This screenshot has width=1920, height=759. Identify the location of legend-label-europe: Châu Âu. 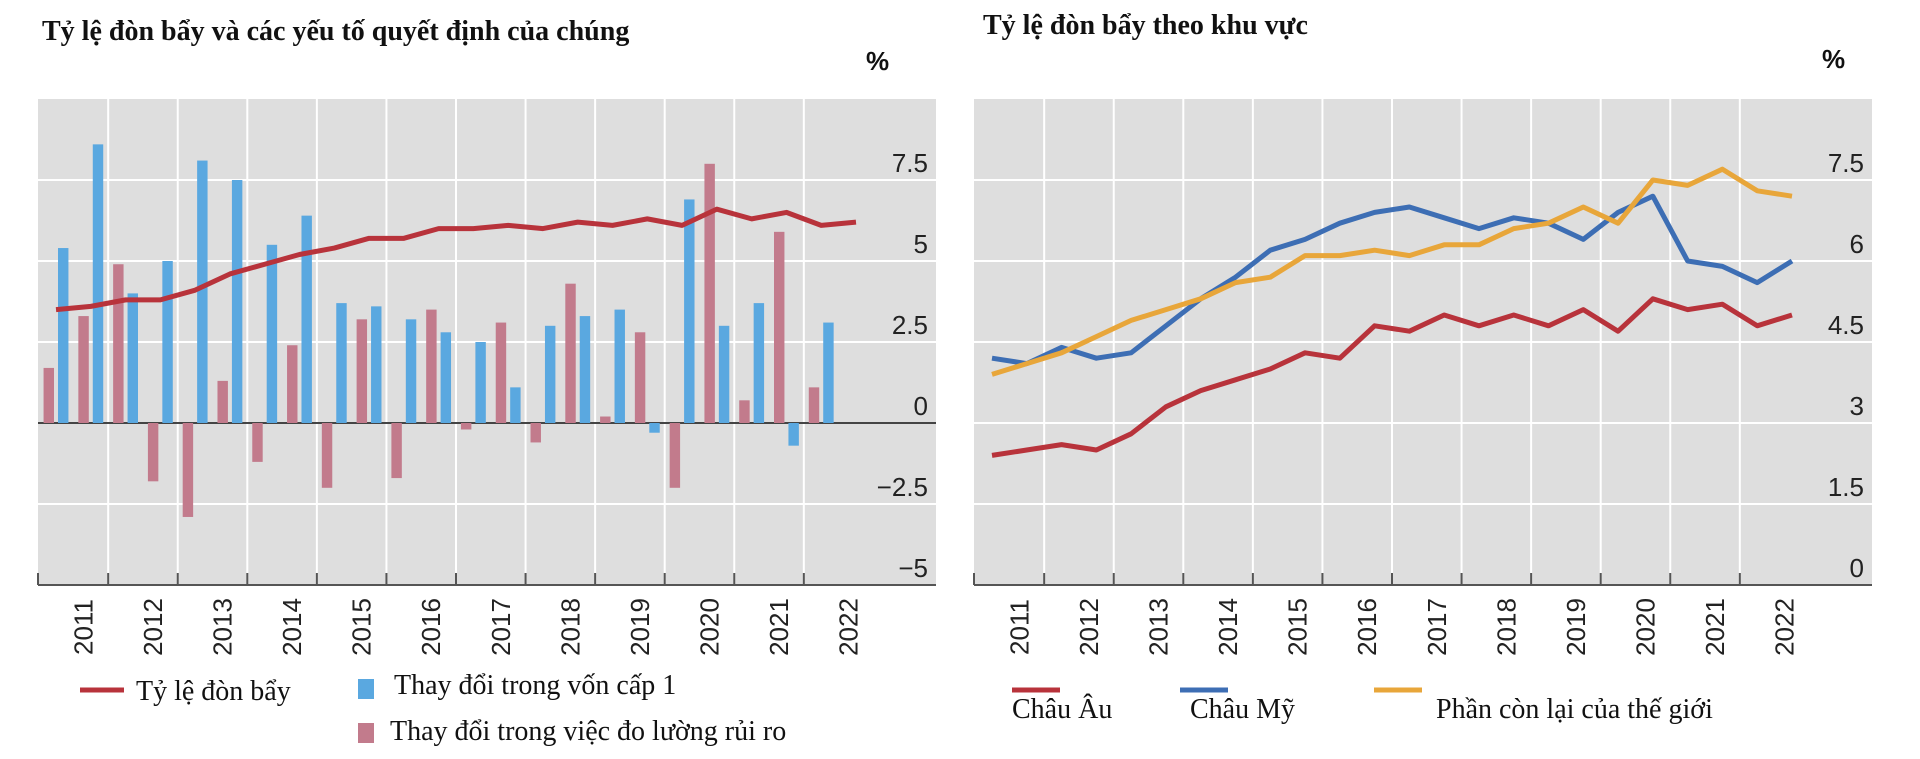
(1062, 709).